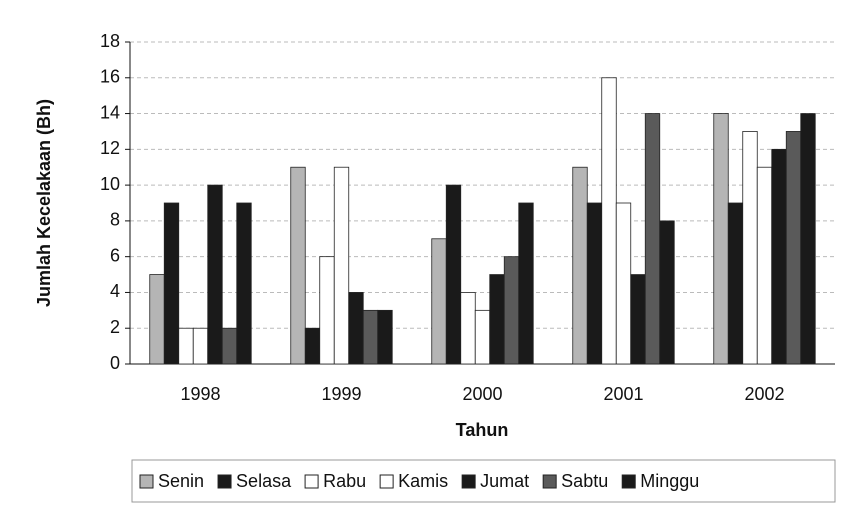 The image size is (854, 526). What do you see at coordinates (115, 327) in the screenshot?
I see `y-tick-label: 2` at bounding box center [115, 327].